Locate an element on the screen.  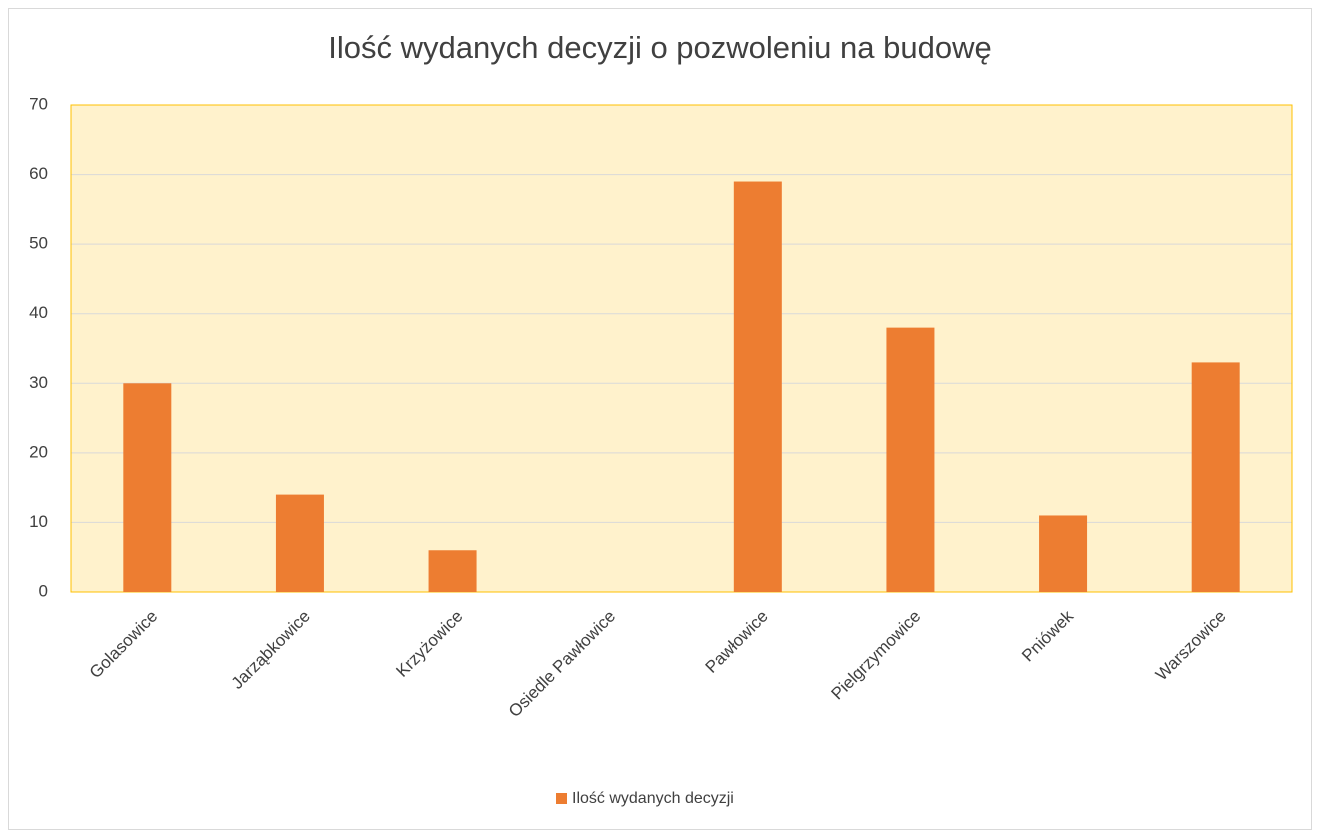
y-tick-label: 40 is located at coordinates (38, 312).